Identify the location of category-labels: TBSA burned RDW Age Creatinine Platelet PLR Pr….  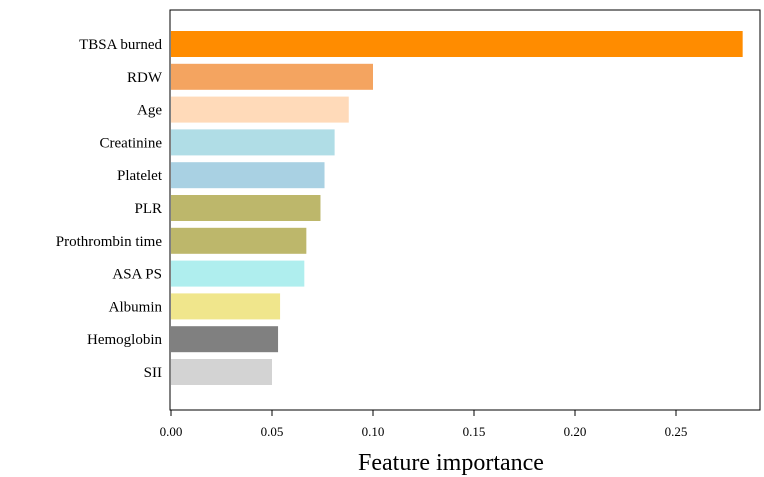
(109, 209).